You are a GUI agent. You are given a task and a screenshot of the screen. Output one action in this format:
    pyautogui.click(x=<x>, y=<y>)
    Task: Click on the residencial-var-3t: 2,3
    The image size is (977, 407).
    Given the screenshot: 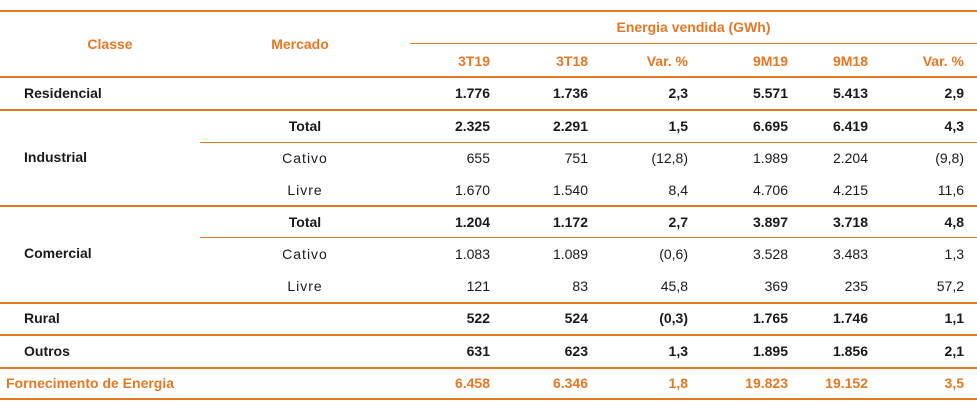 What is the action you would take?
    pyautogui.click(x=678, y=93)
    